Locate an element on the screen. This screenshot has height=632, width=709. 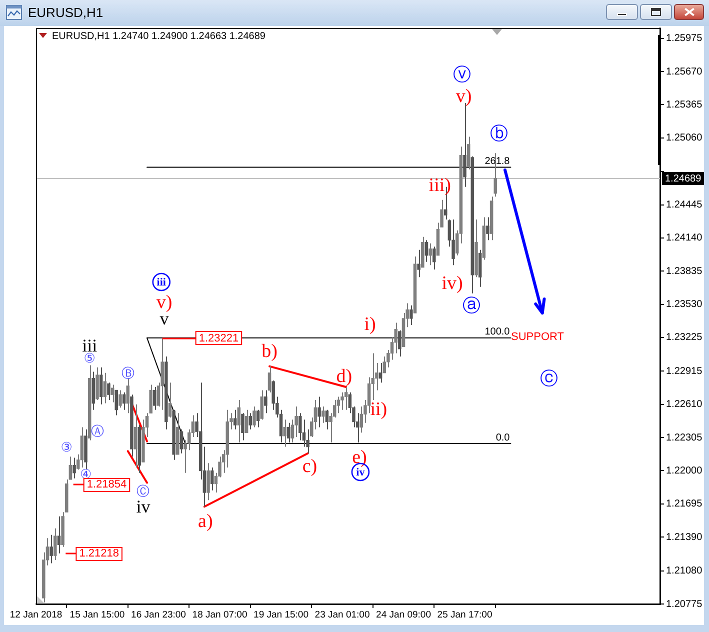
x-tick-label: 25 Jan 17:00 is located at coordinates (464, 614).